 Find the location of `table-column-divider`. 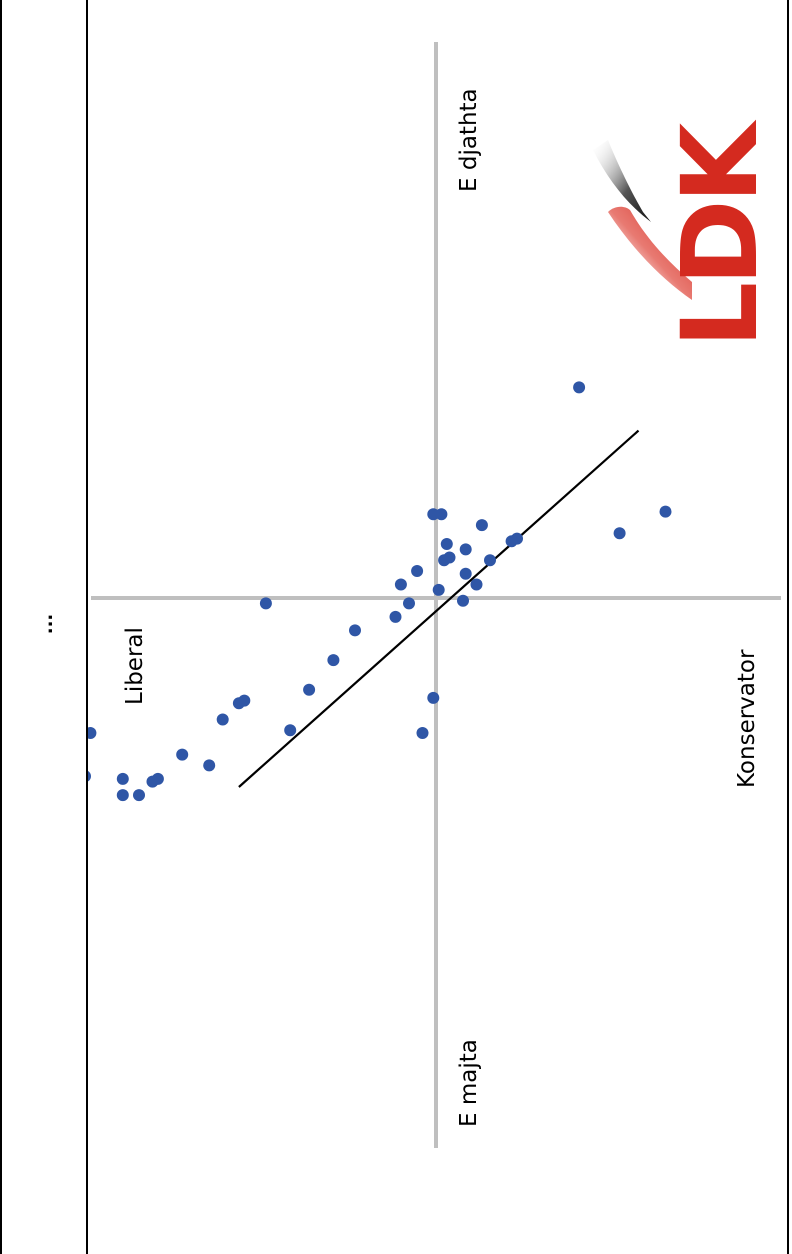

table-column-divider is located at coordinates (87, 627).